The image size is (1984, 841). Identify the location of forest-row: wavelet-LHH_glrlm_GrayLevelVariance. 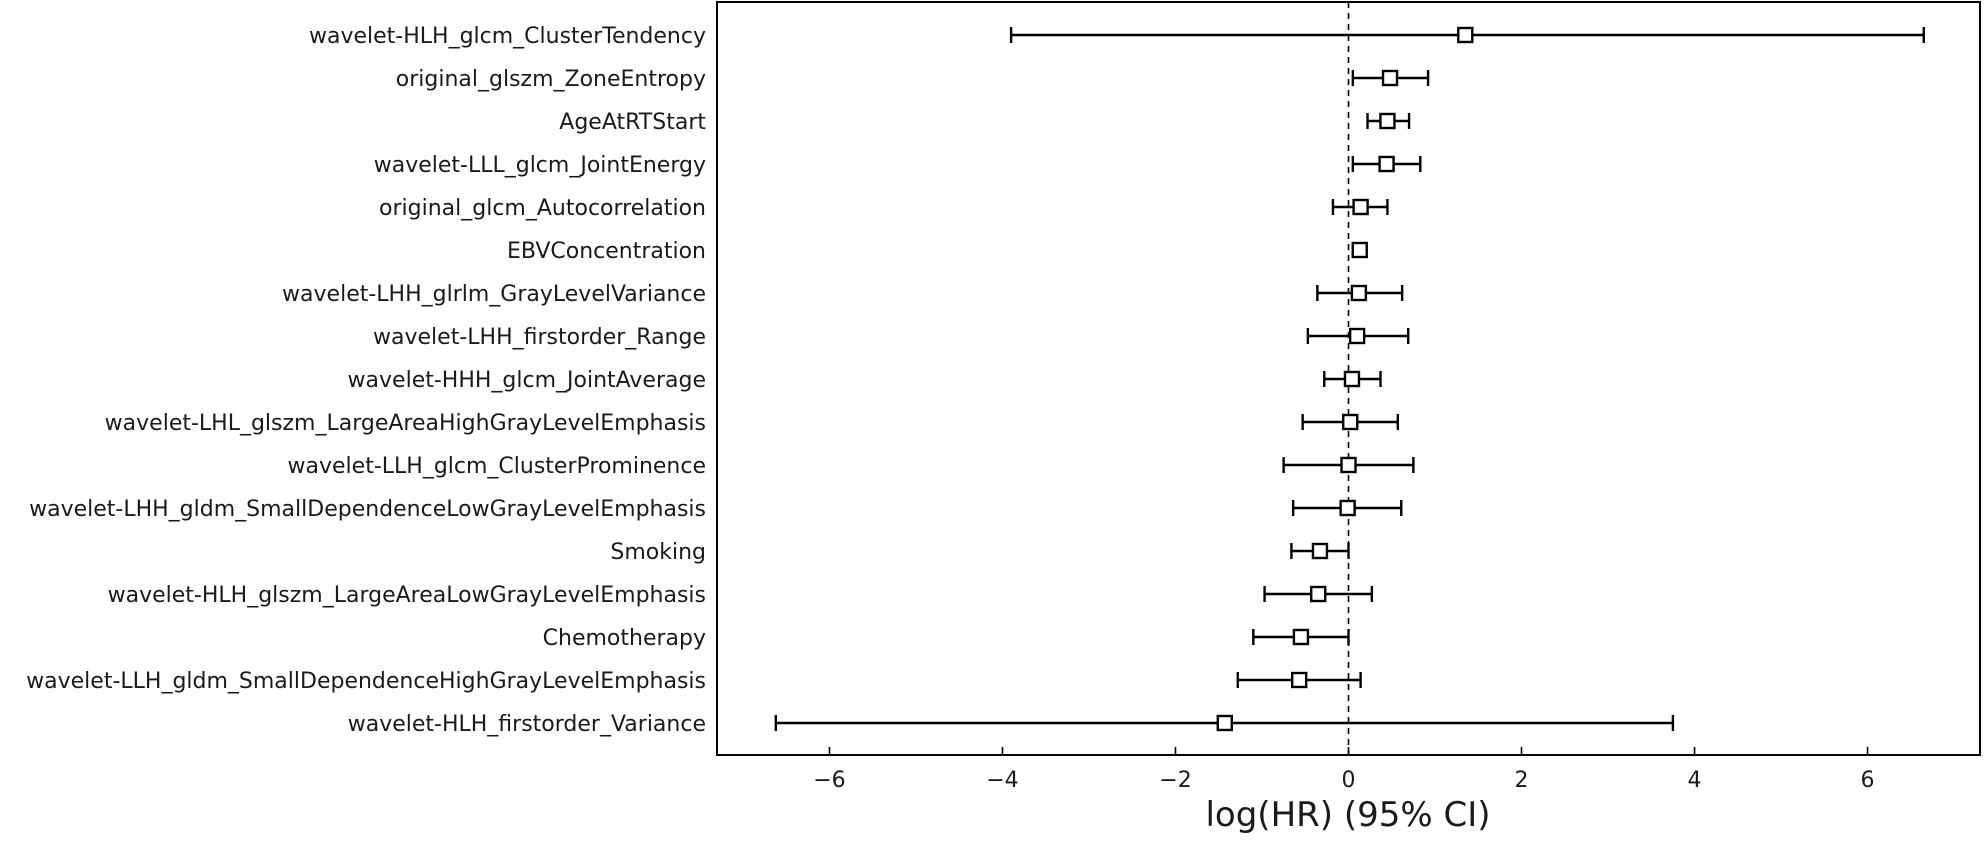
(843, 294).